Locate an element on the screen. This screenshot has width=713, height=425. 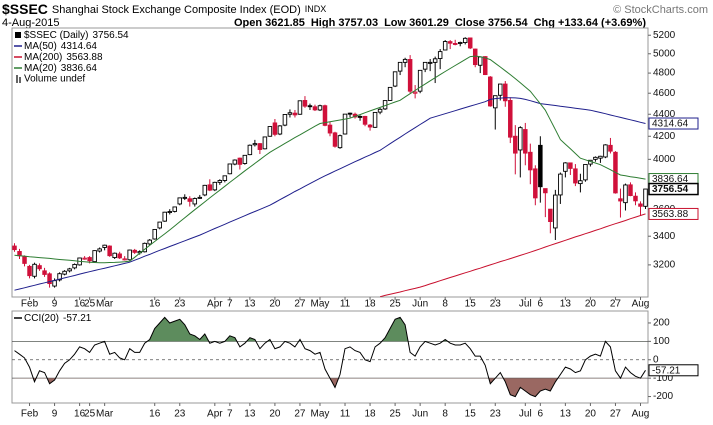
y-tick-label: 5200 is located at coordinates (664, 35).